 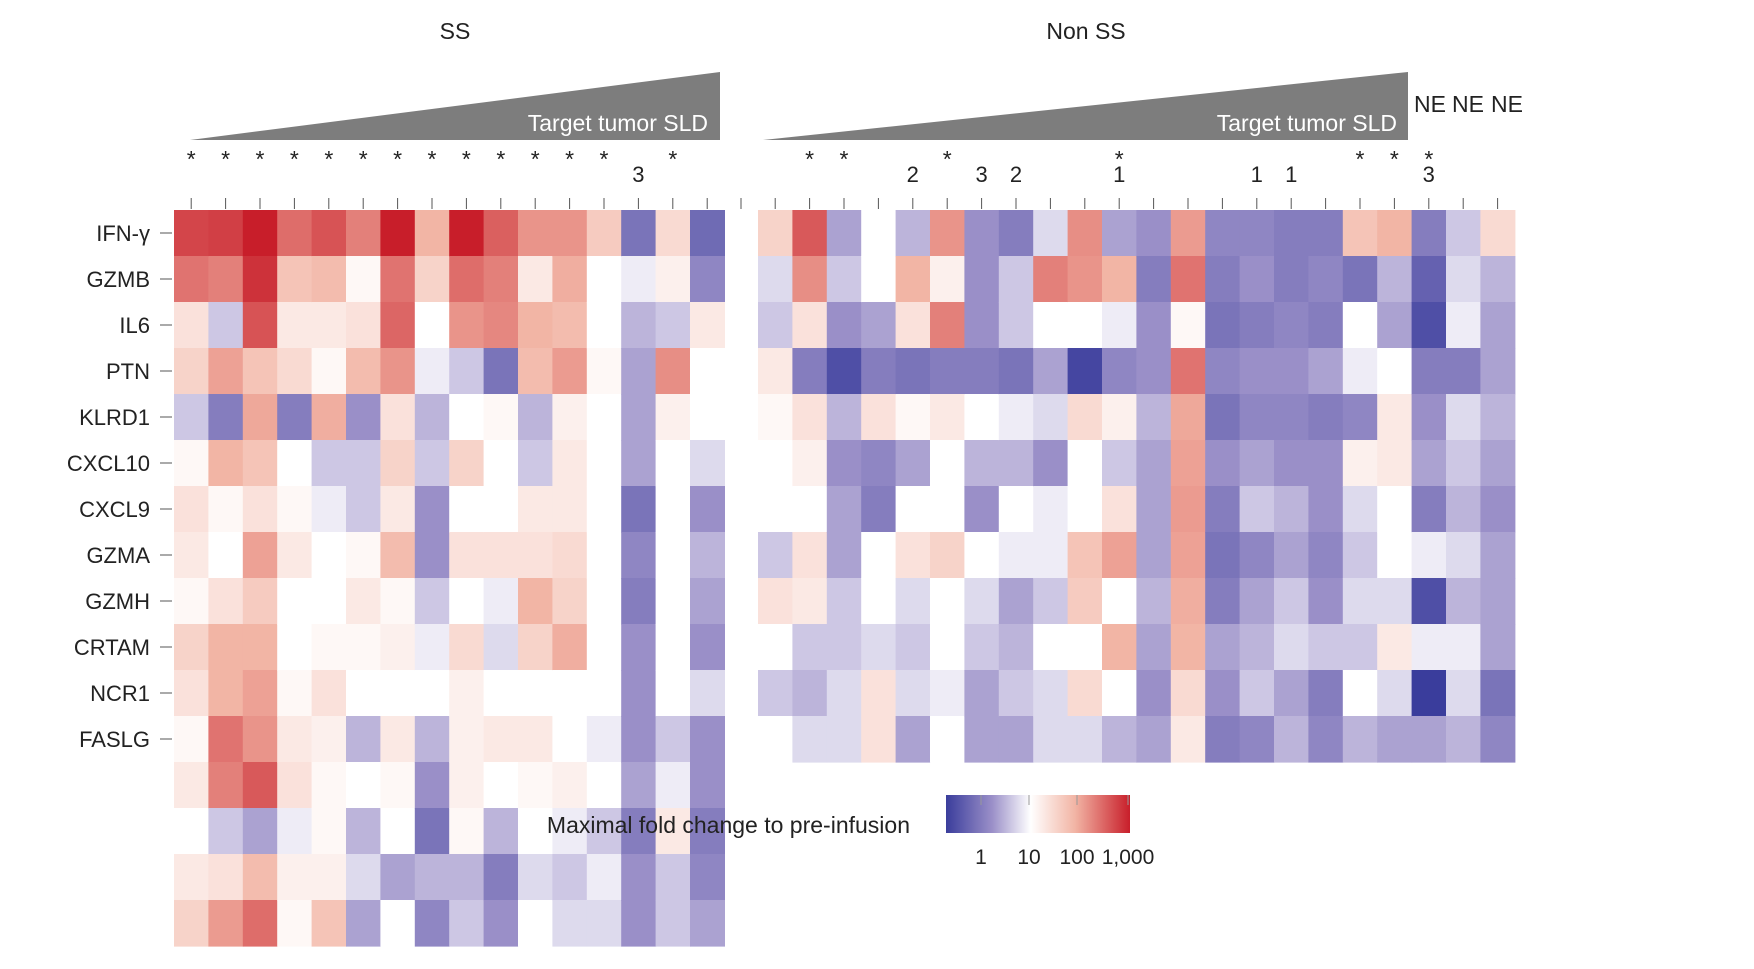 What do you see at coordinates (455, 31) in the screenshot?
I see `group-title-ss: SS` at bounding box center [455, 31].